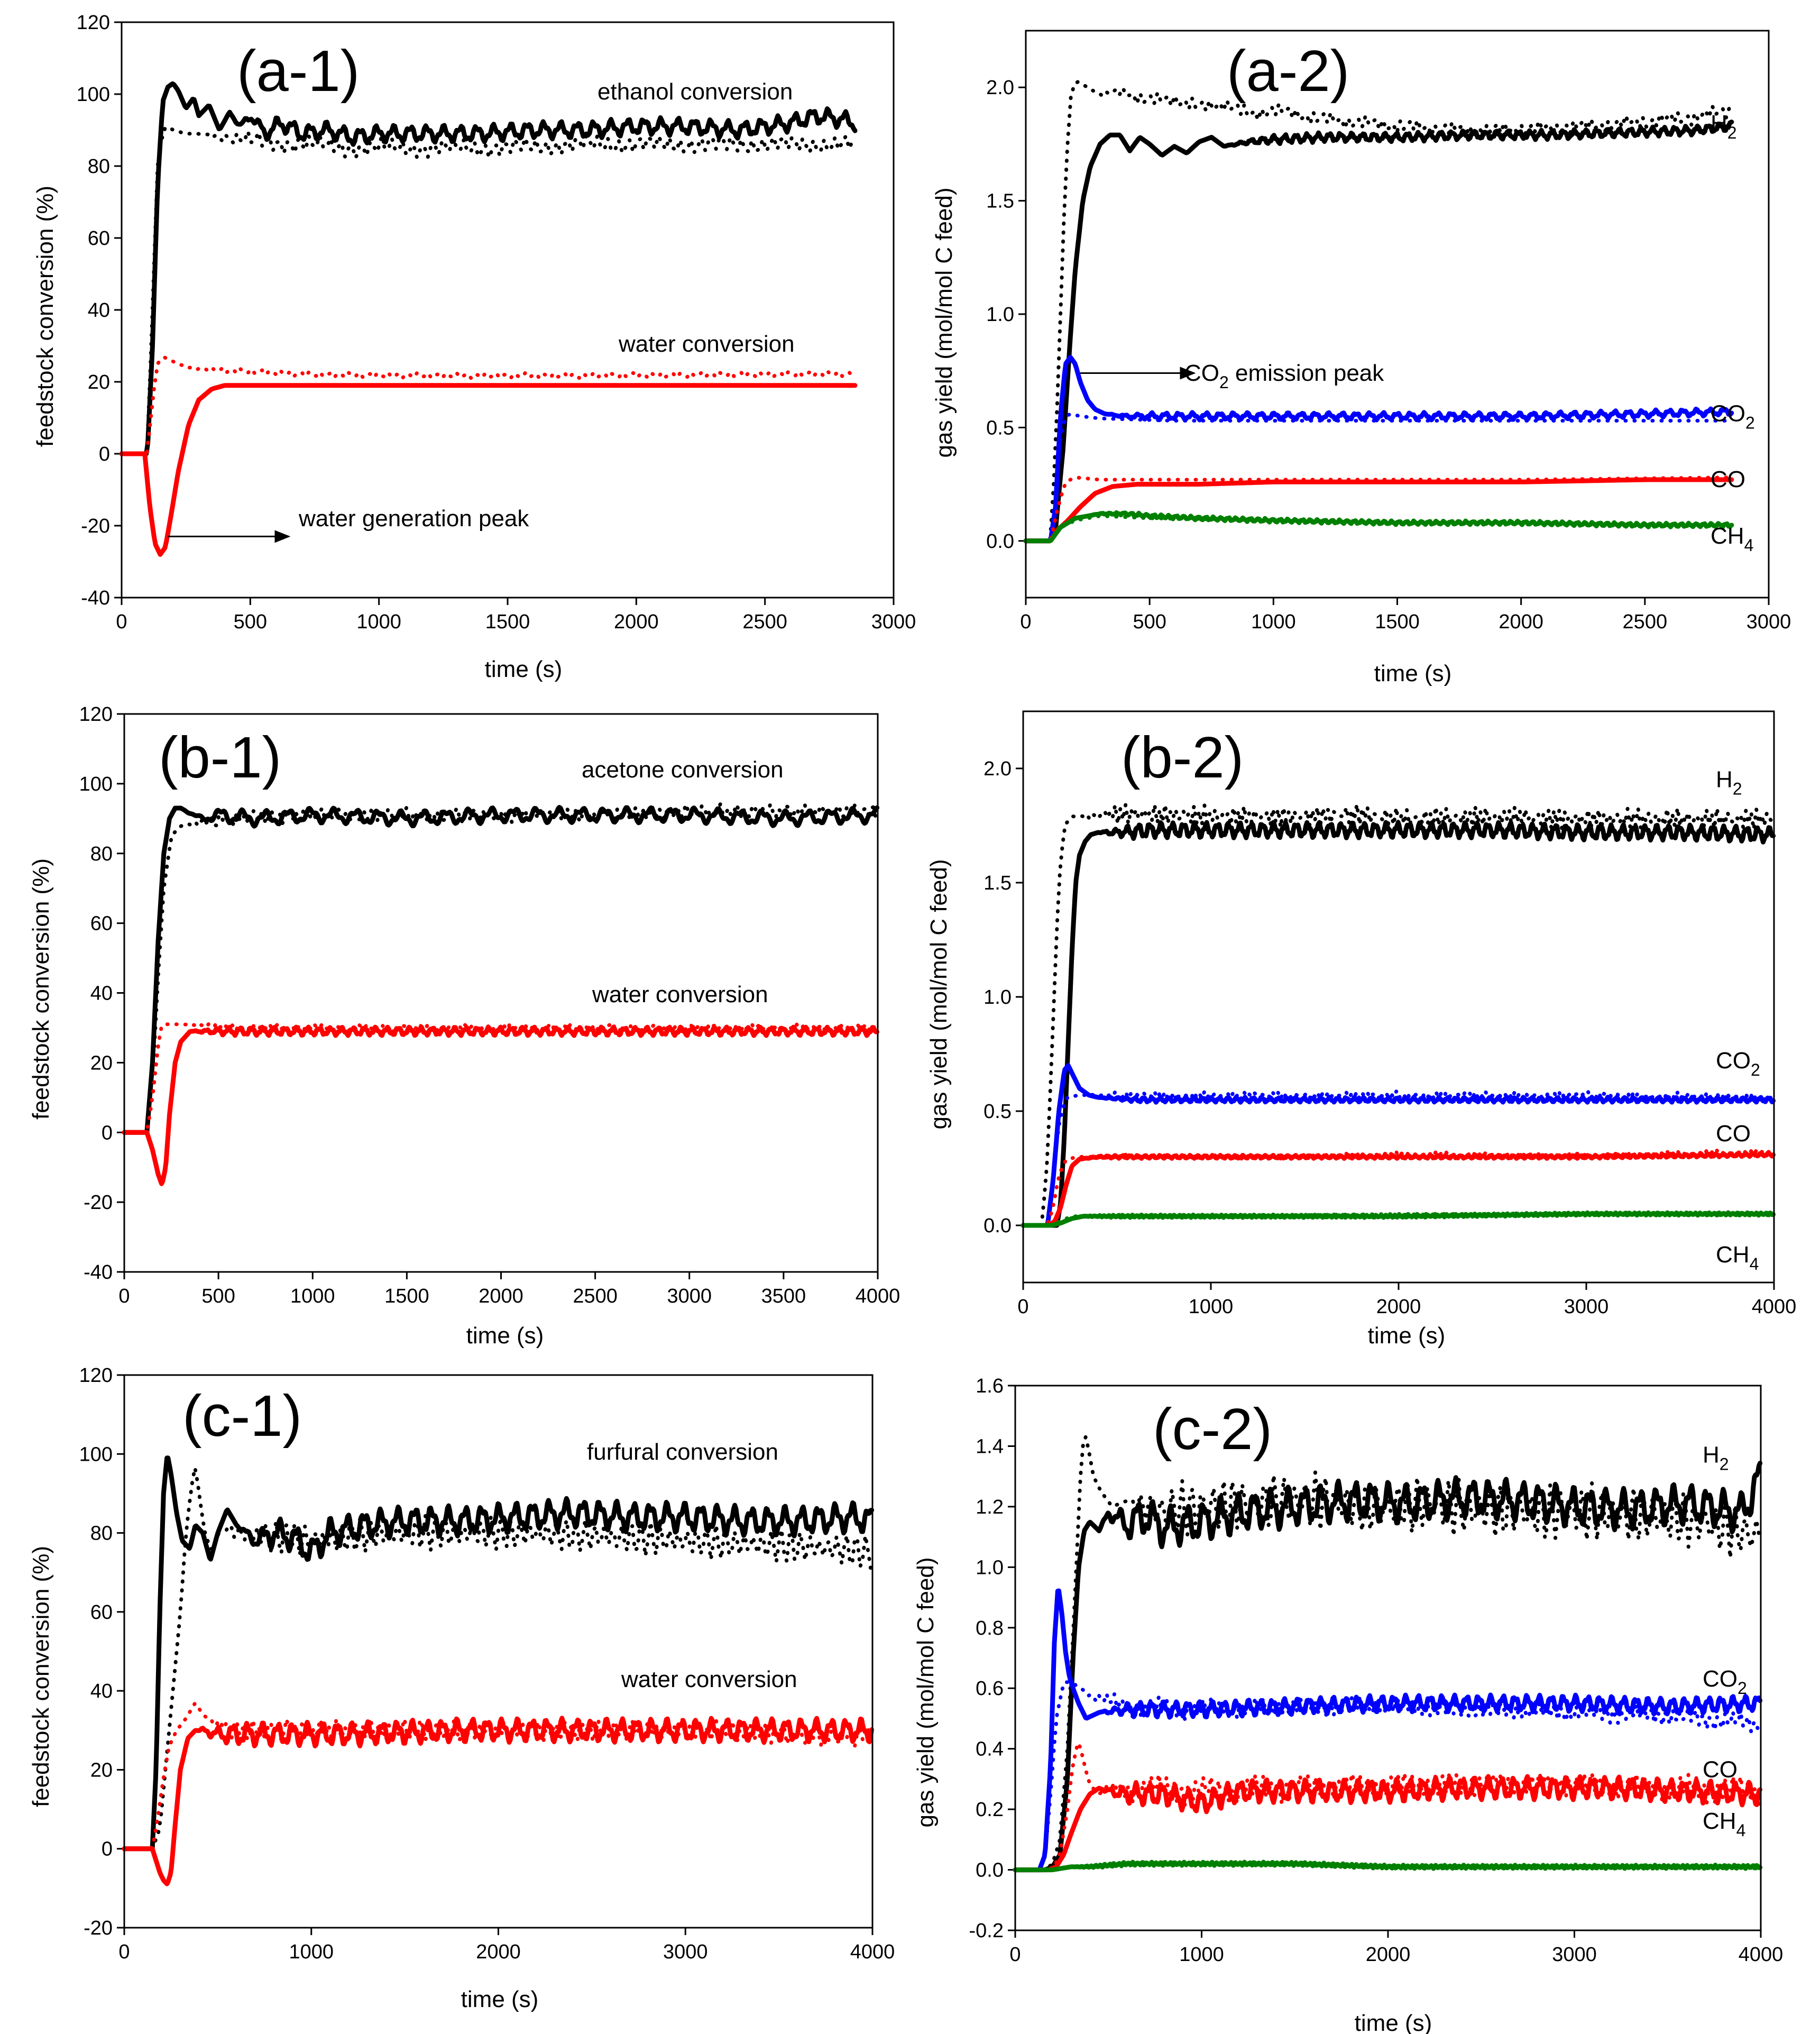 The width and height of the screenshot is (1820, 2034). What do you see at coordinates (505, 1336) in the screenshot?
I see `b1-x-axis-label: time (s)` at bounding box center [505, 1336].